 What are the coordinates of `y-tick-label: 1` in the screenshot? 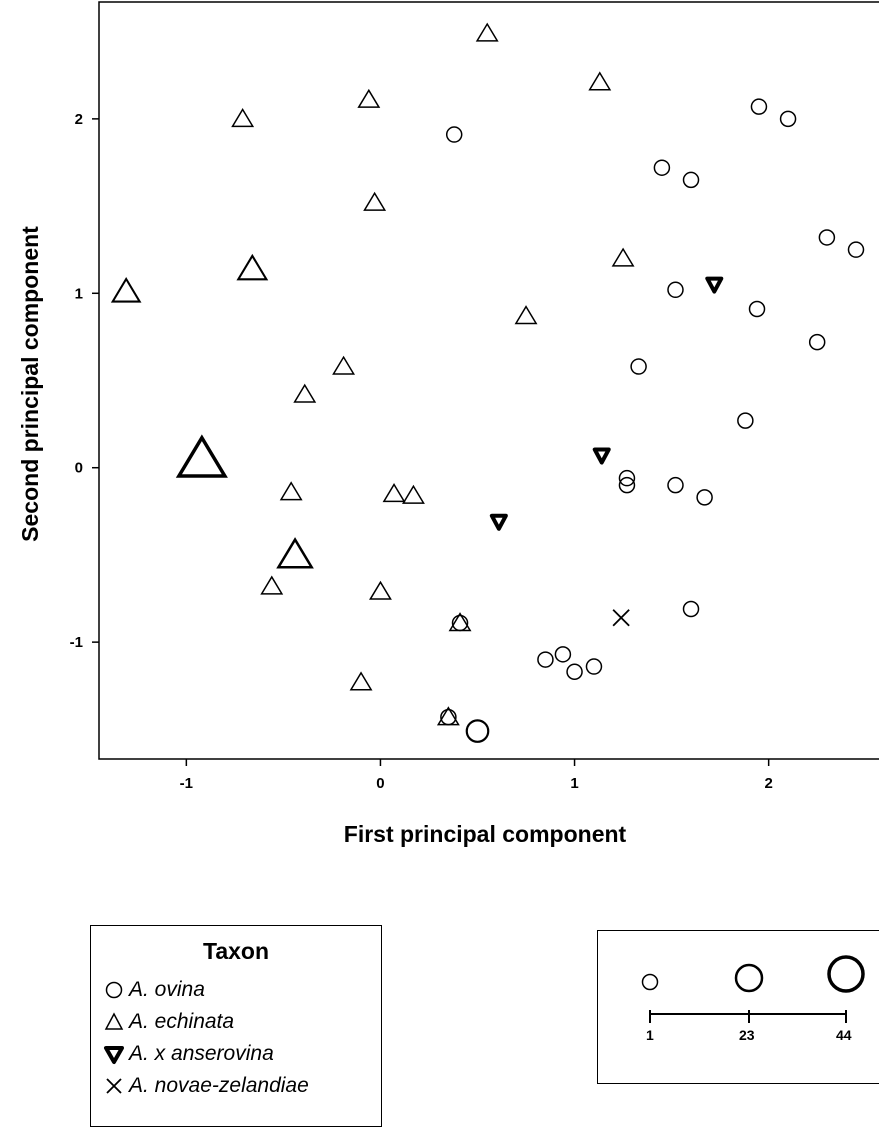 It's located at (79, 293).